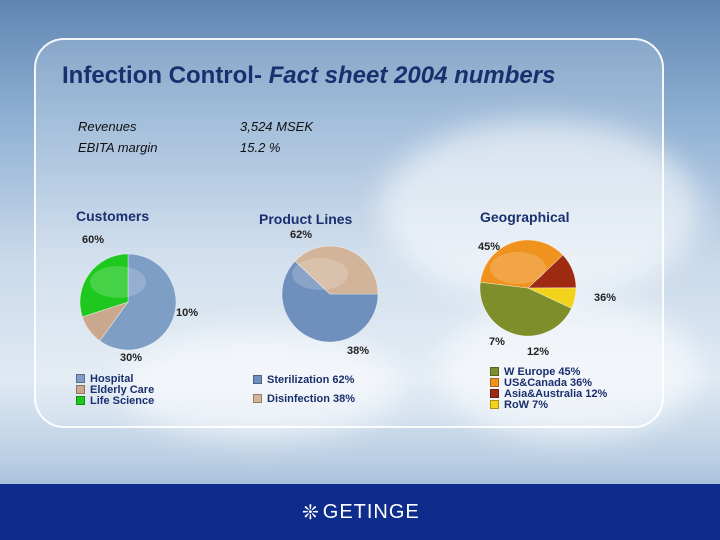 Image resolution: width=720 pixels, height=540 pixels. I want to click on customers-chart-title: Customers, so click(113, 216).